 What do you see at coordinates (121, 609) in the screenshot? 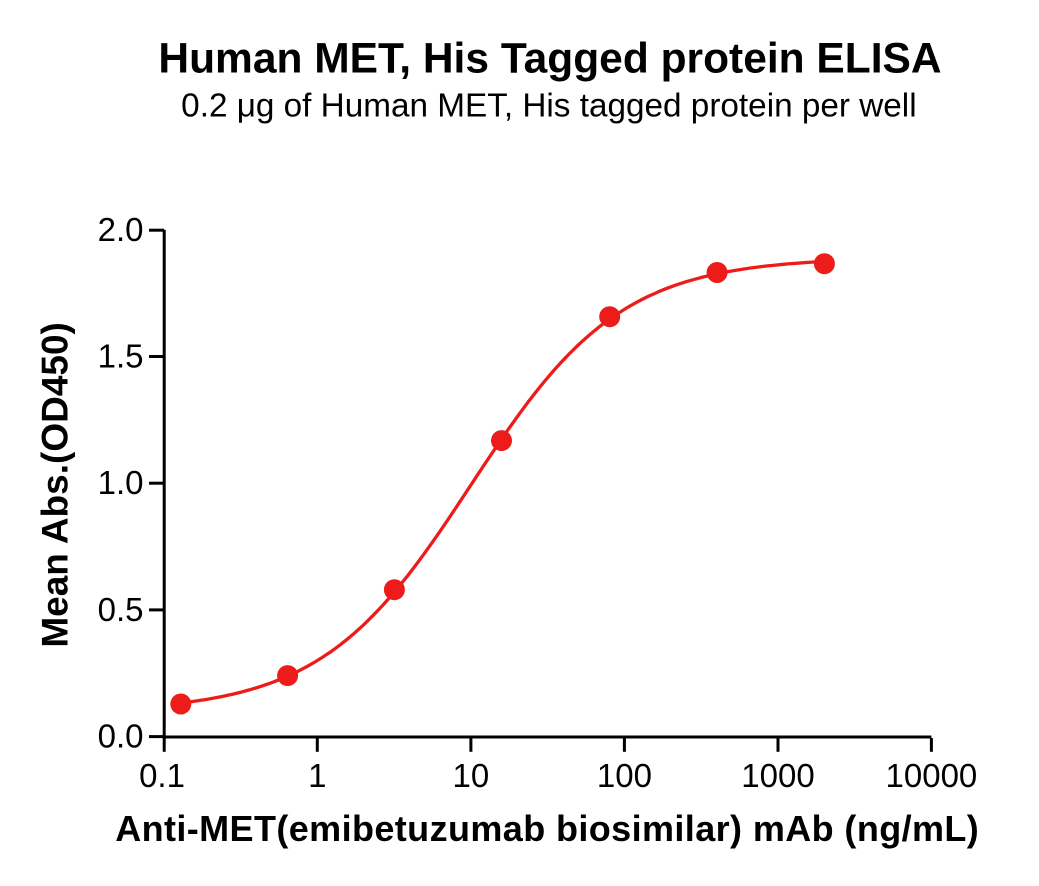
I see `svg-text: 0.5` at bounding box center [121, 609].